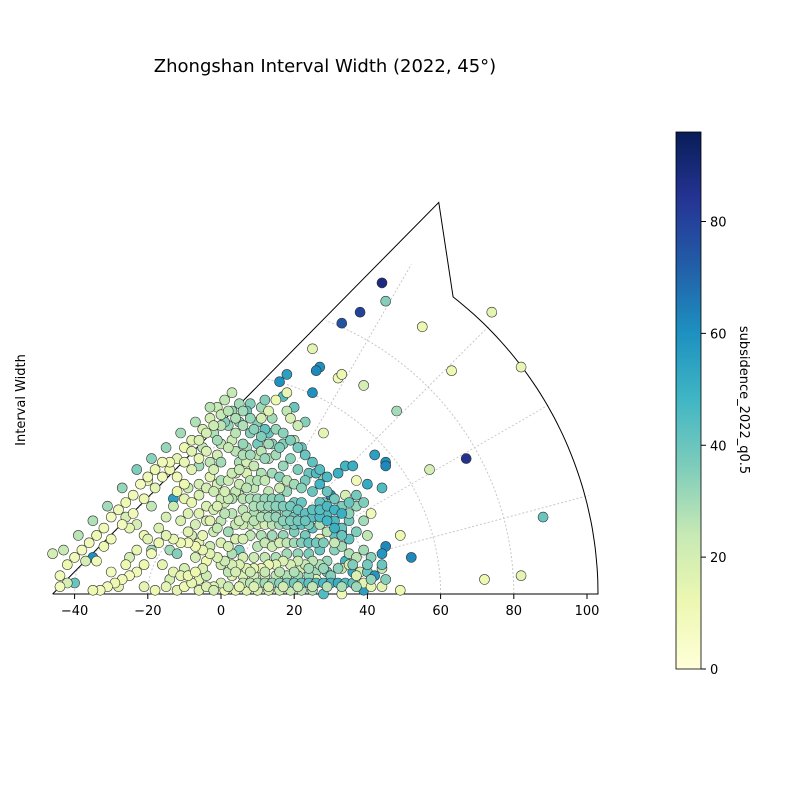  Describe the element at coordinates (688, 400) in the screenshot. I see `colorbar` at that location.